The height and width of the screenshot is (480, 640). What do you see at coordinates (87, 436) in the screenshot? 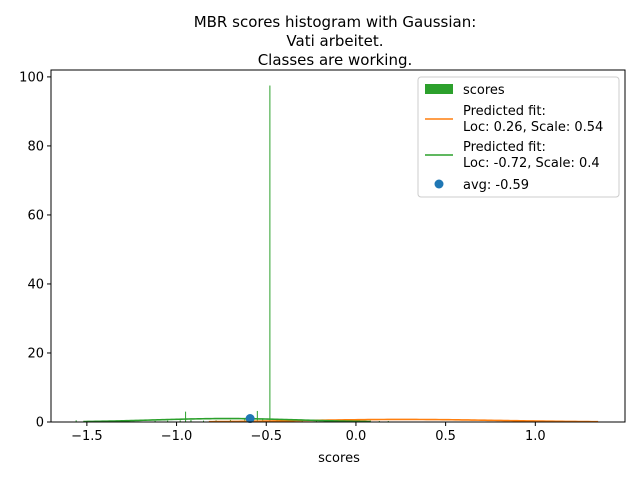
I see `x-tick-label-0: −1.5` at bounding box center [87, 436].